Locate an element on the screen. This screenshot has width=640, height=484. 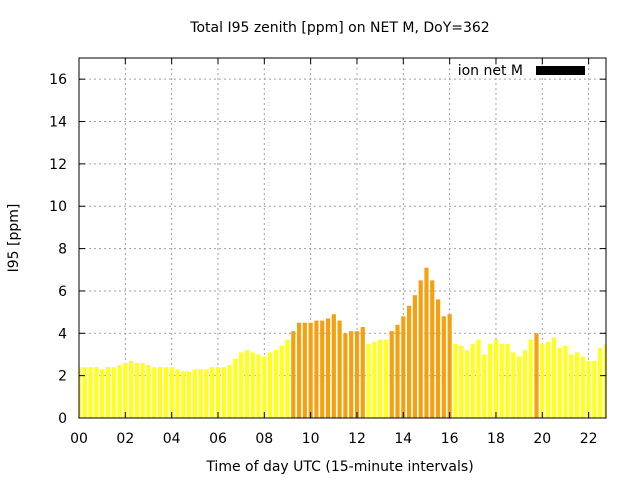
y-tick-label: 8 is located at coordinates (62, 250).